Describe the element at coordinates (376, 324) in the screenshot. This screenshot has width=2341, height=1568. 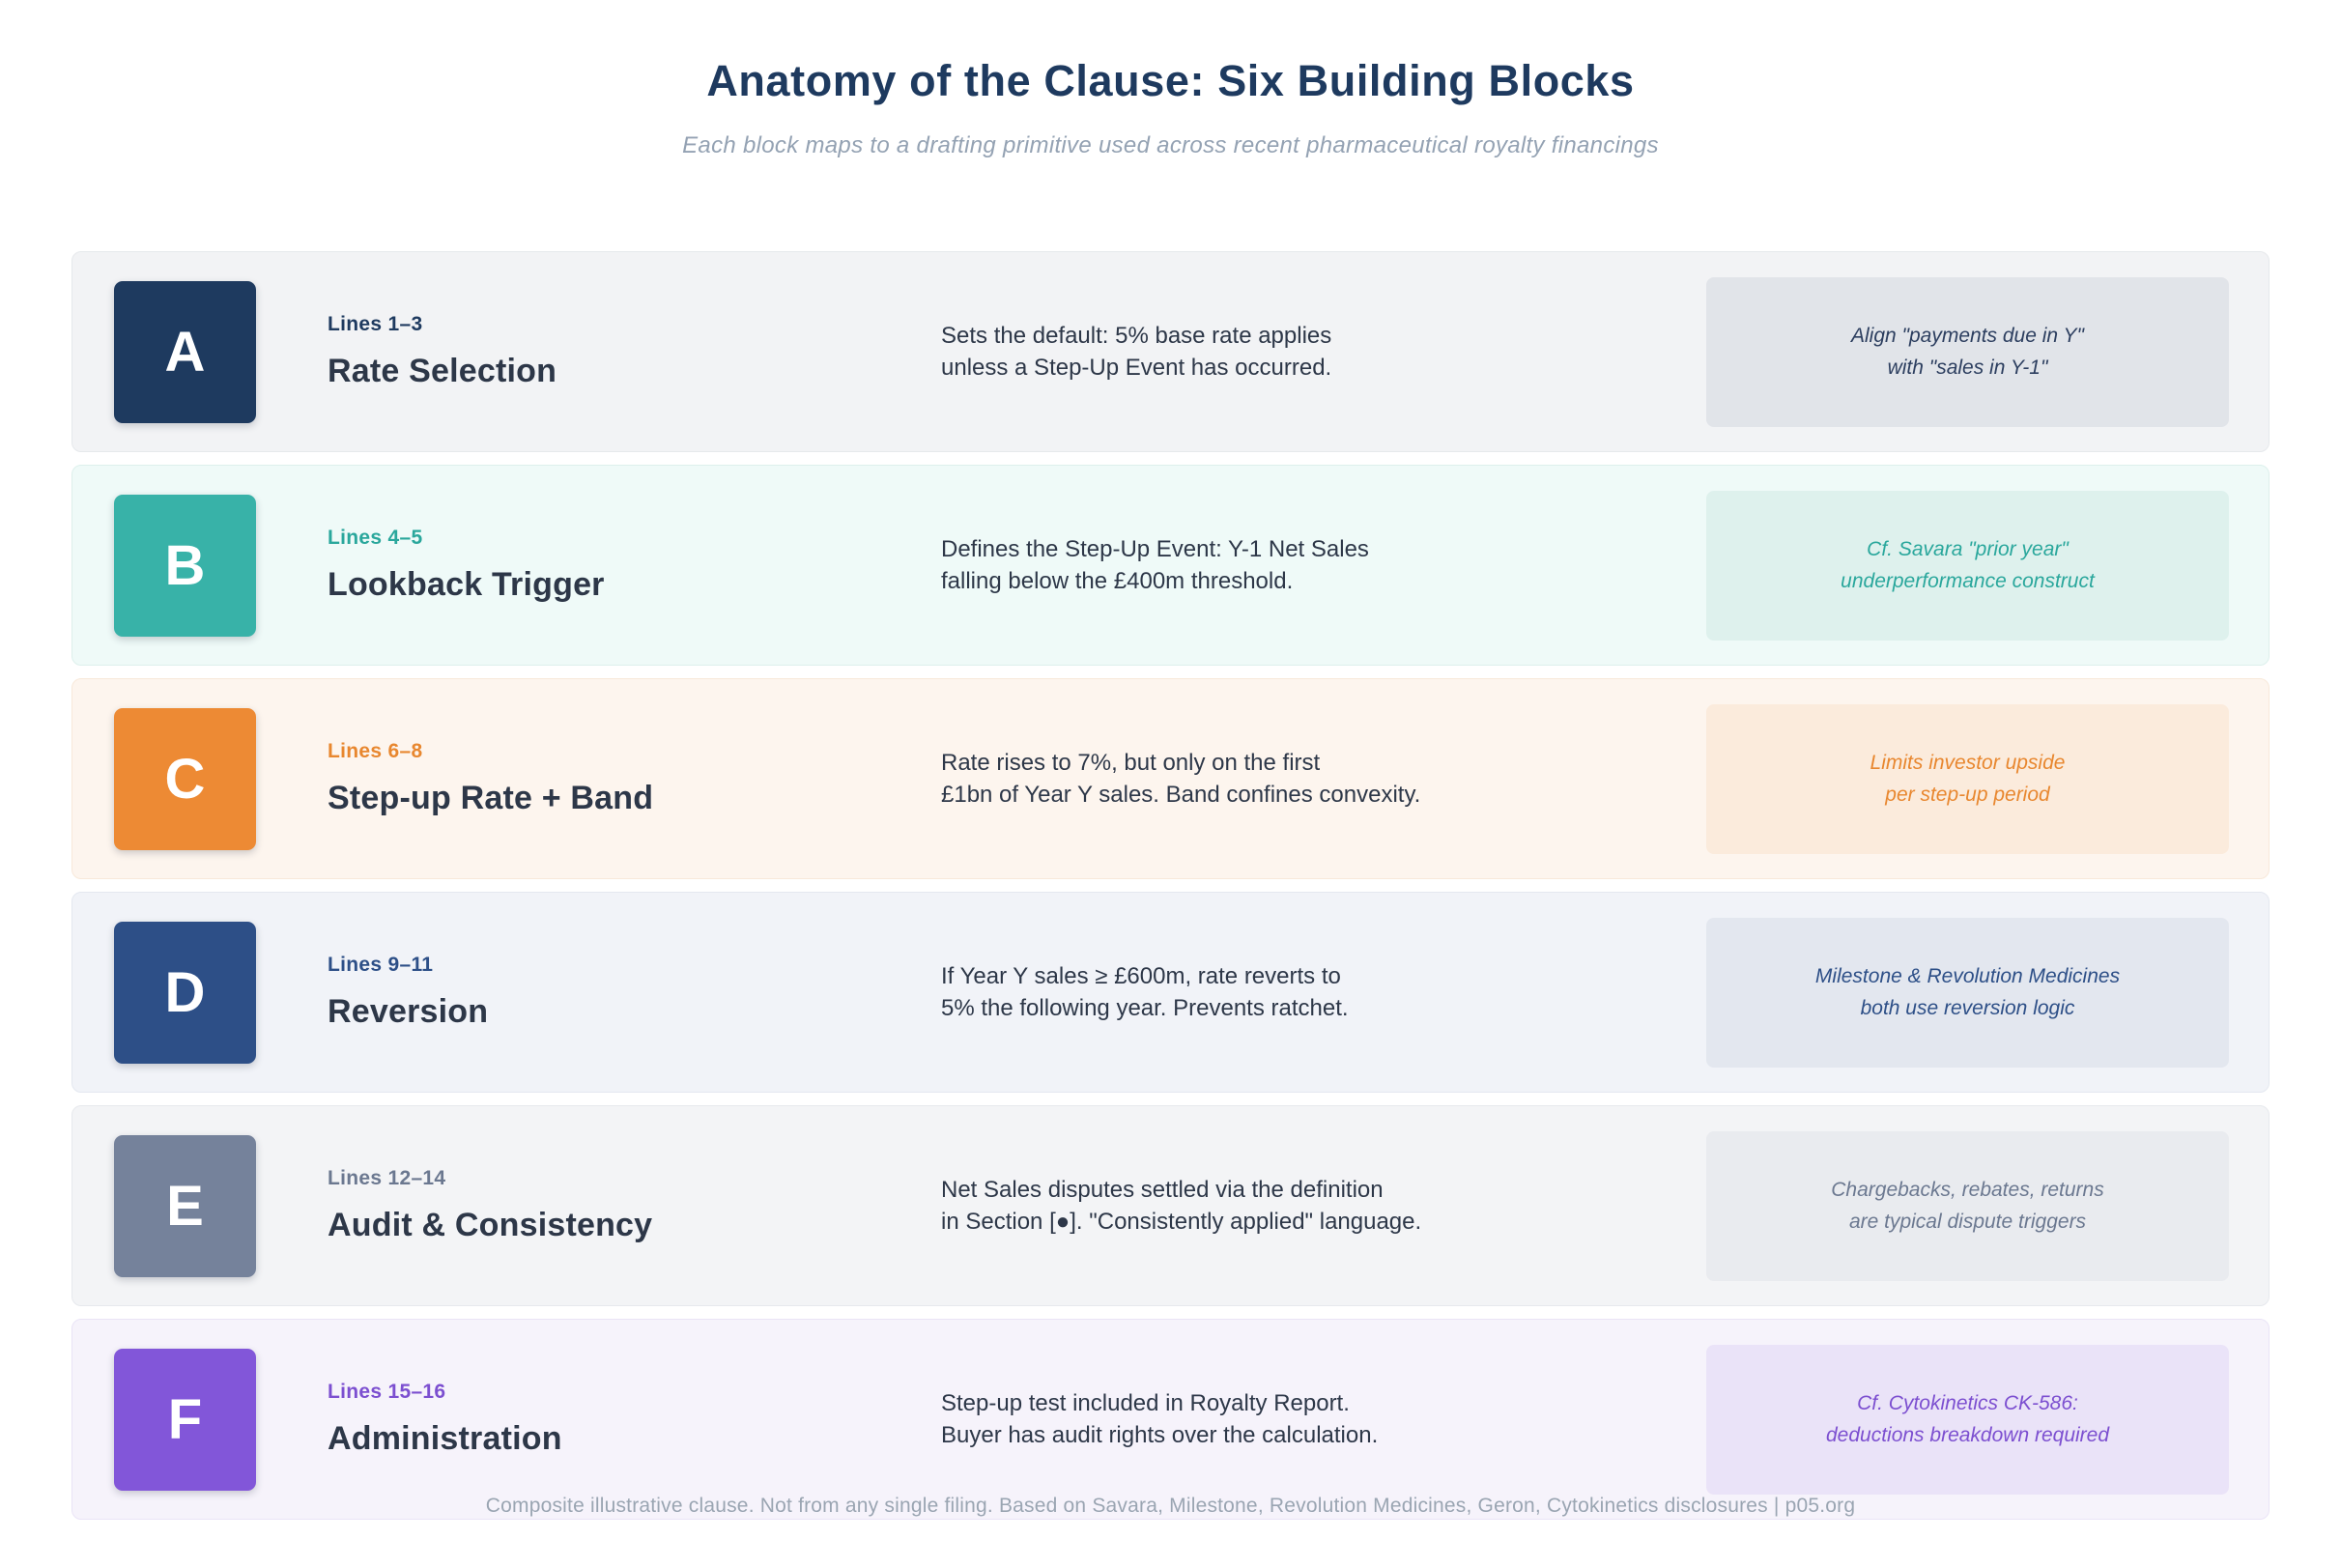
I see `lines-range-label: Lines 1–3` at that location.